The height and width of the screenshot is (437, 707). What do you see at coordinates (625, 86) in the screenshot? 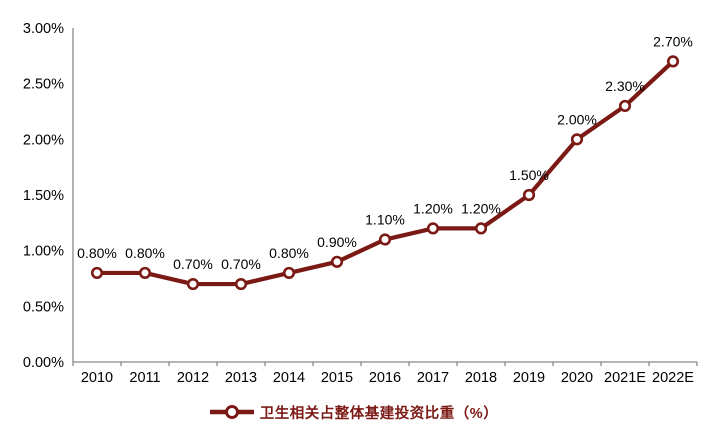
I see `data-label: 2.30%` at bounding box center [625, 86].